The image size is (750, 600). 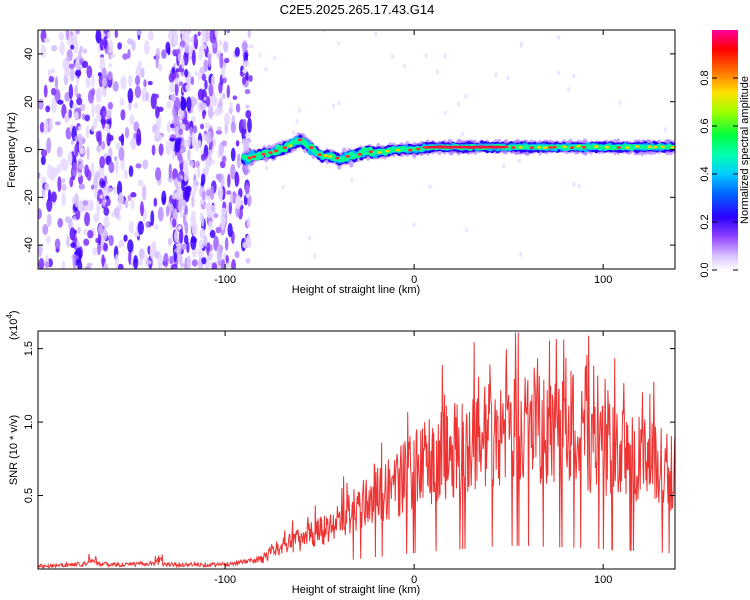 I want to click on colorbar-tick-label: 0.0, so click(x=705, y=269).